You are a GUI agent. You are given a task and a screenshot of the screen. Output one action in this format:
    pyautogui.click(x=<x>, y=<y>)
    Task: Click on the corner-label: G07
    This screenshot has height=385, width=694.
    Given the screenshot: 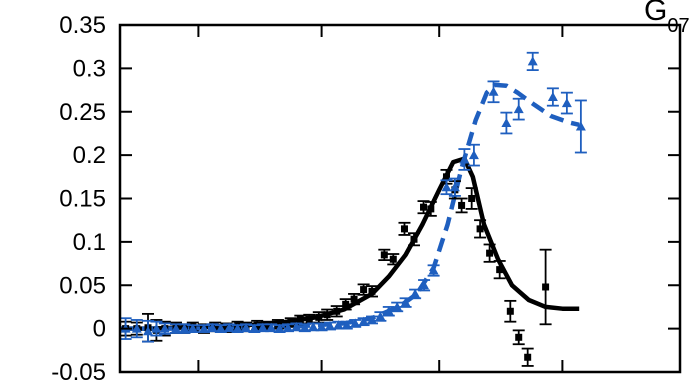 What is the action you would take?
    pyautogui.click(x=667, y=18)
    